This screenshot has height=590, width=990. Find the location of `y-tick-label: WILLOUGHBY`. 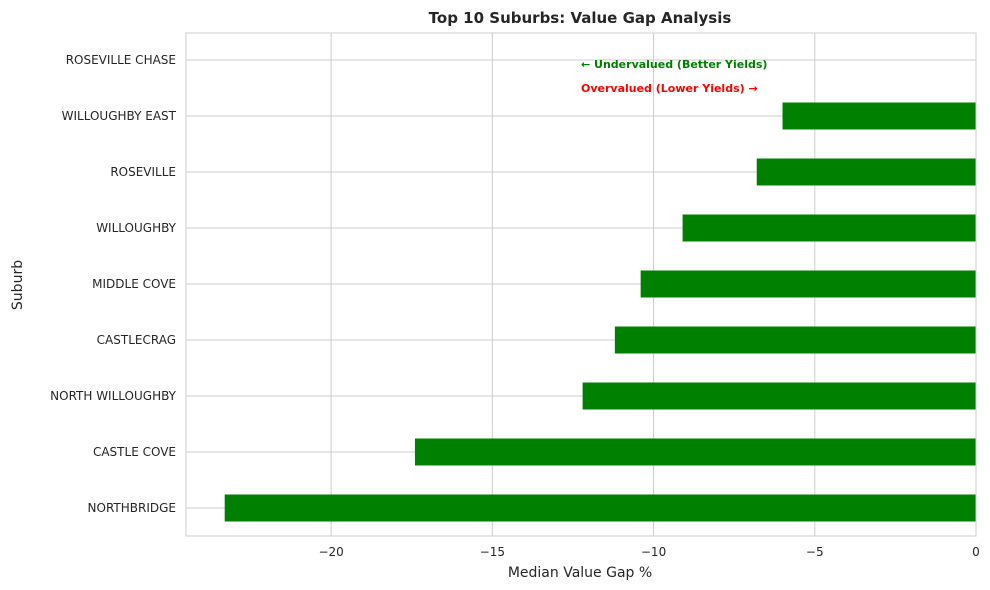

y-tick-label: WILLOUGHBY is located at coordinates (136, 228).